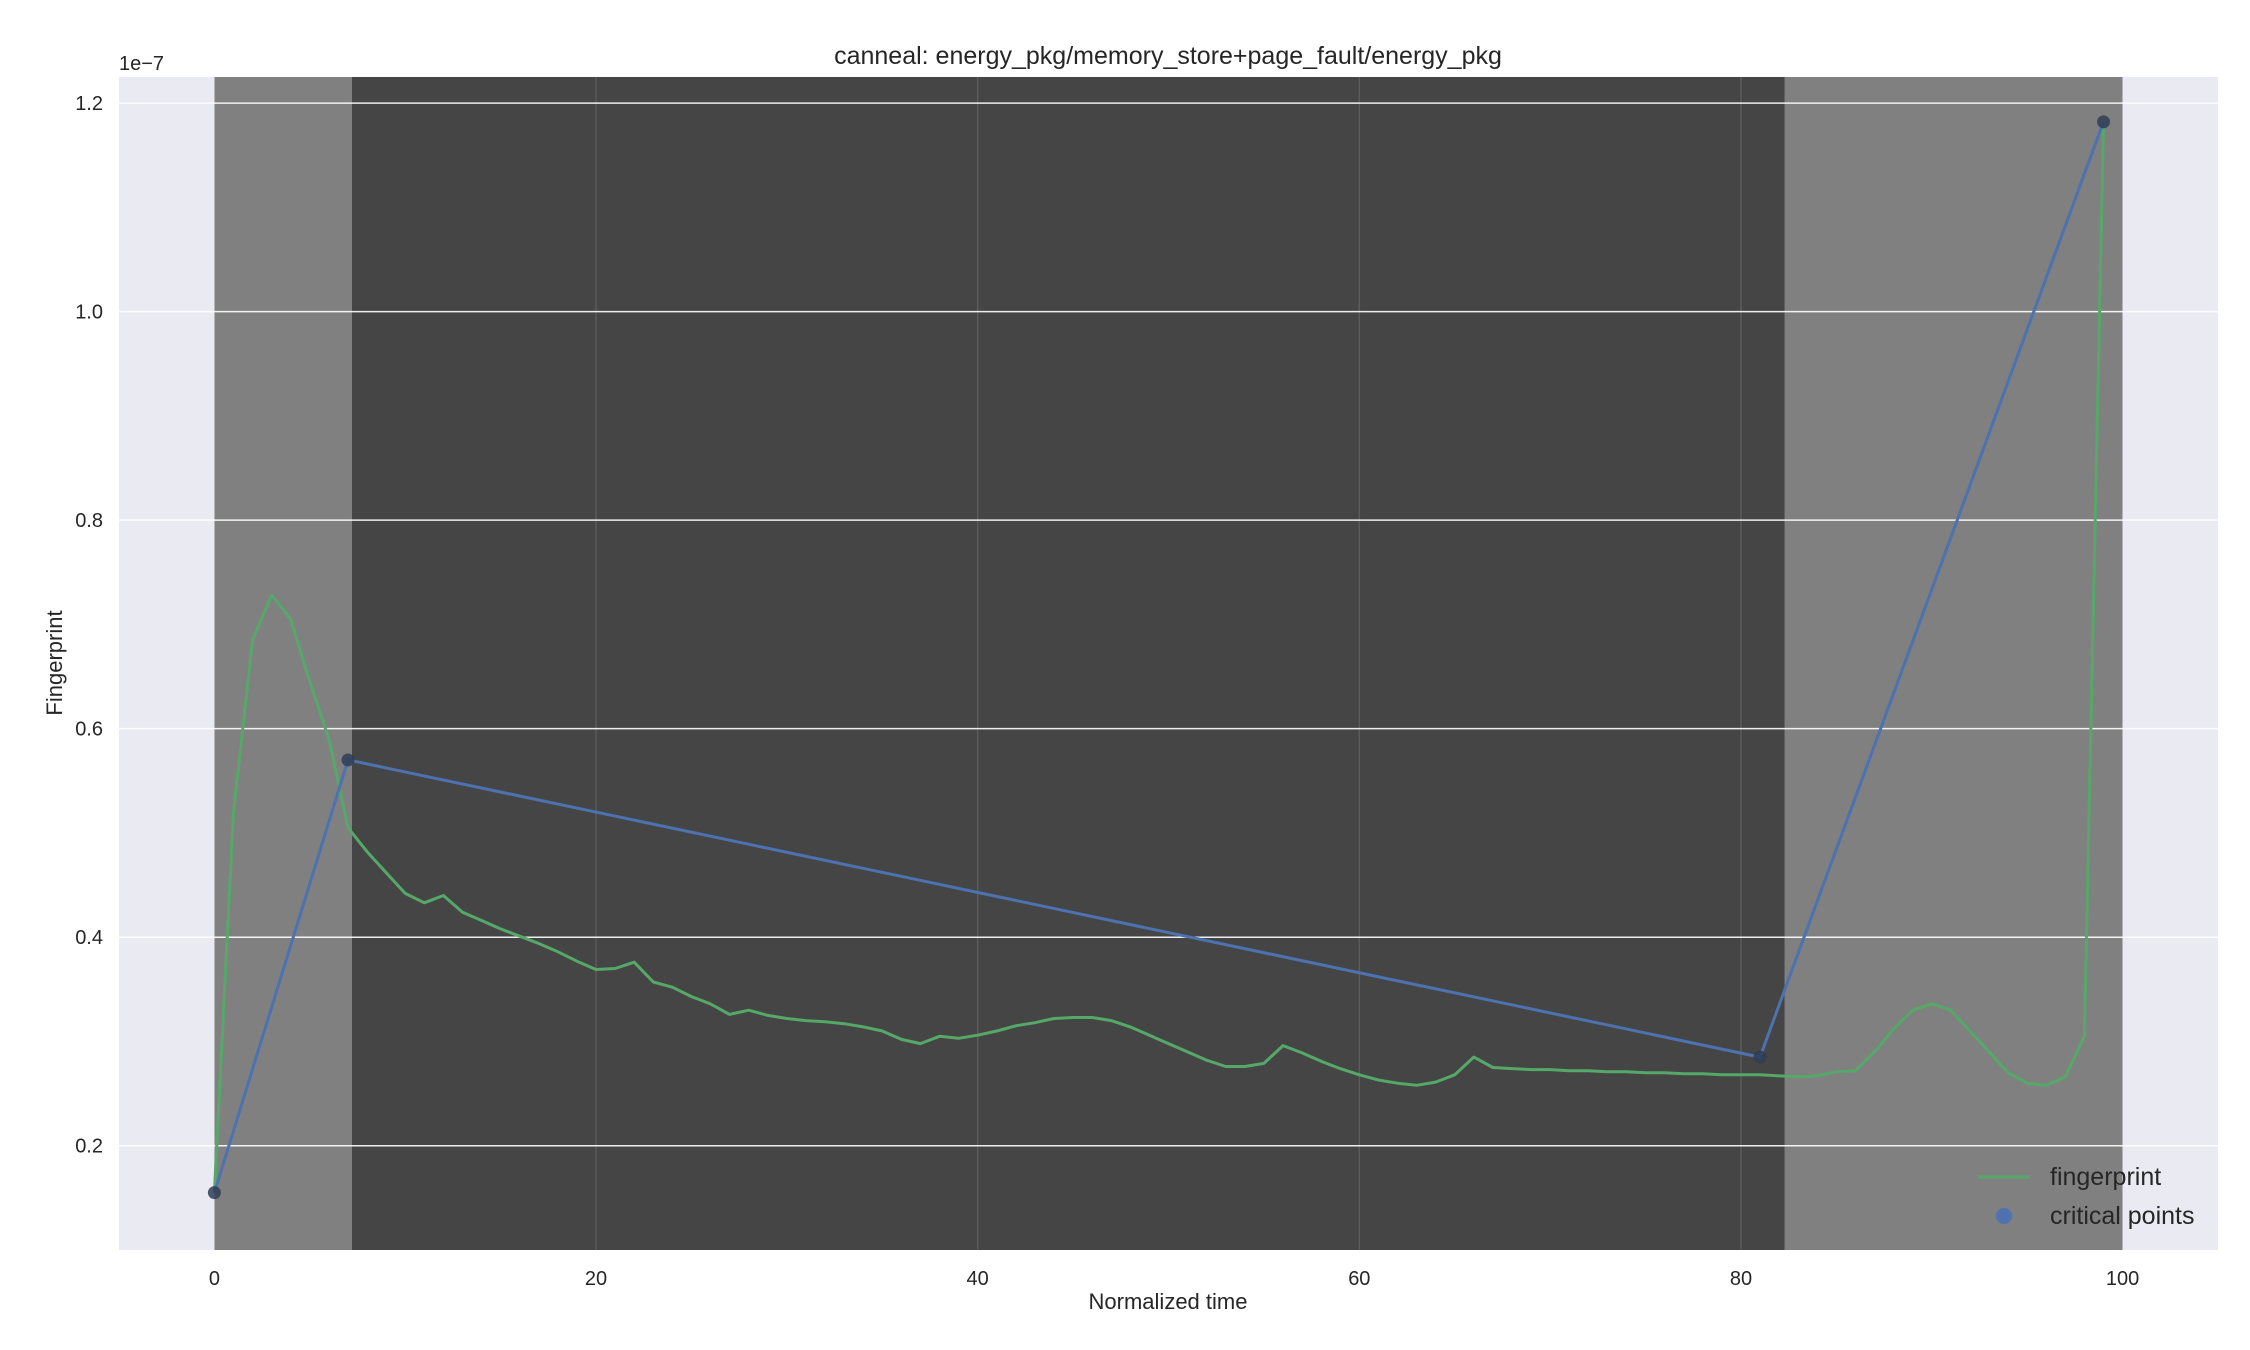 This screenshot has height=1350, width=2250. Describe the element at coordinates (89, 730) in the screenshot. I see `y-tick-label: 0.6` at that location.